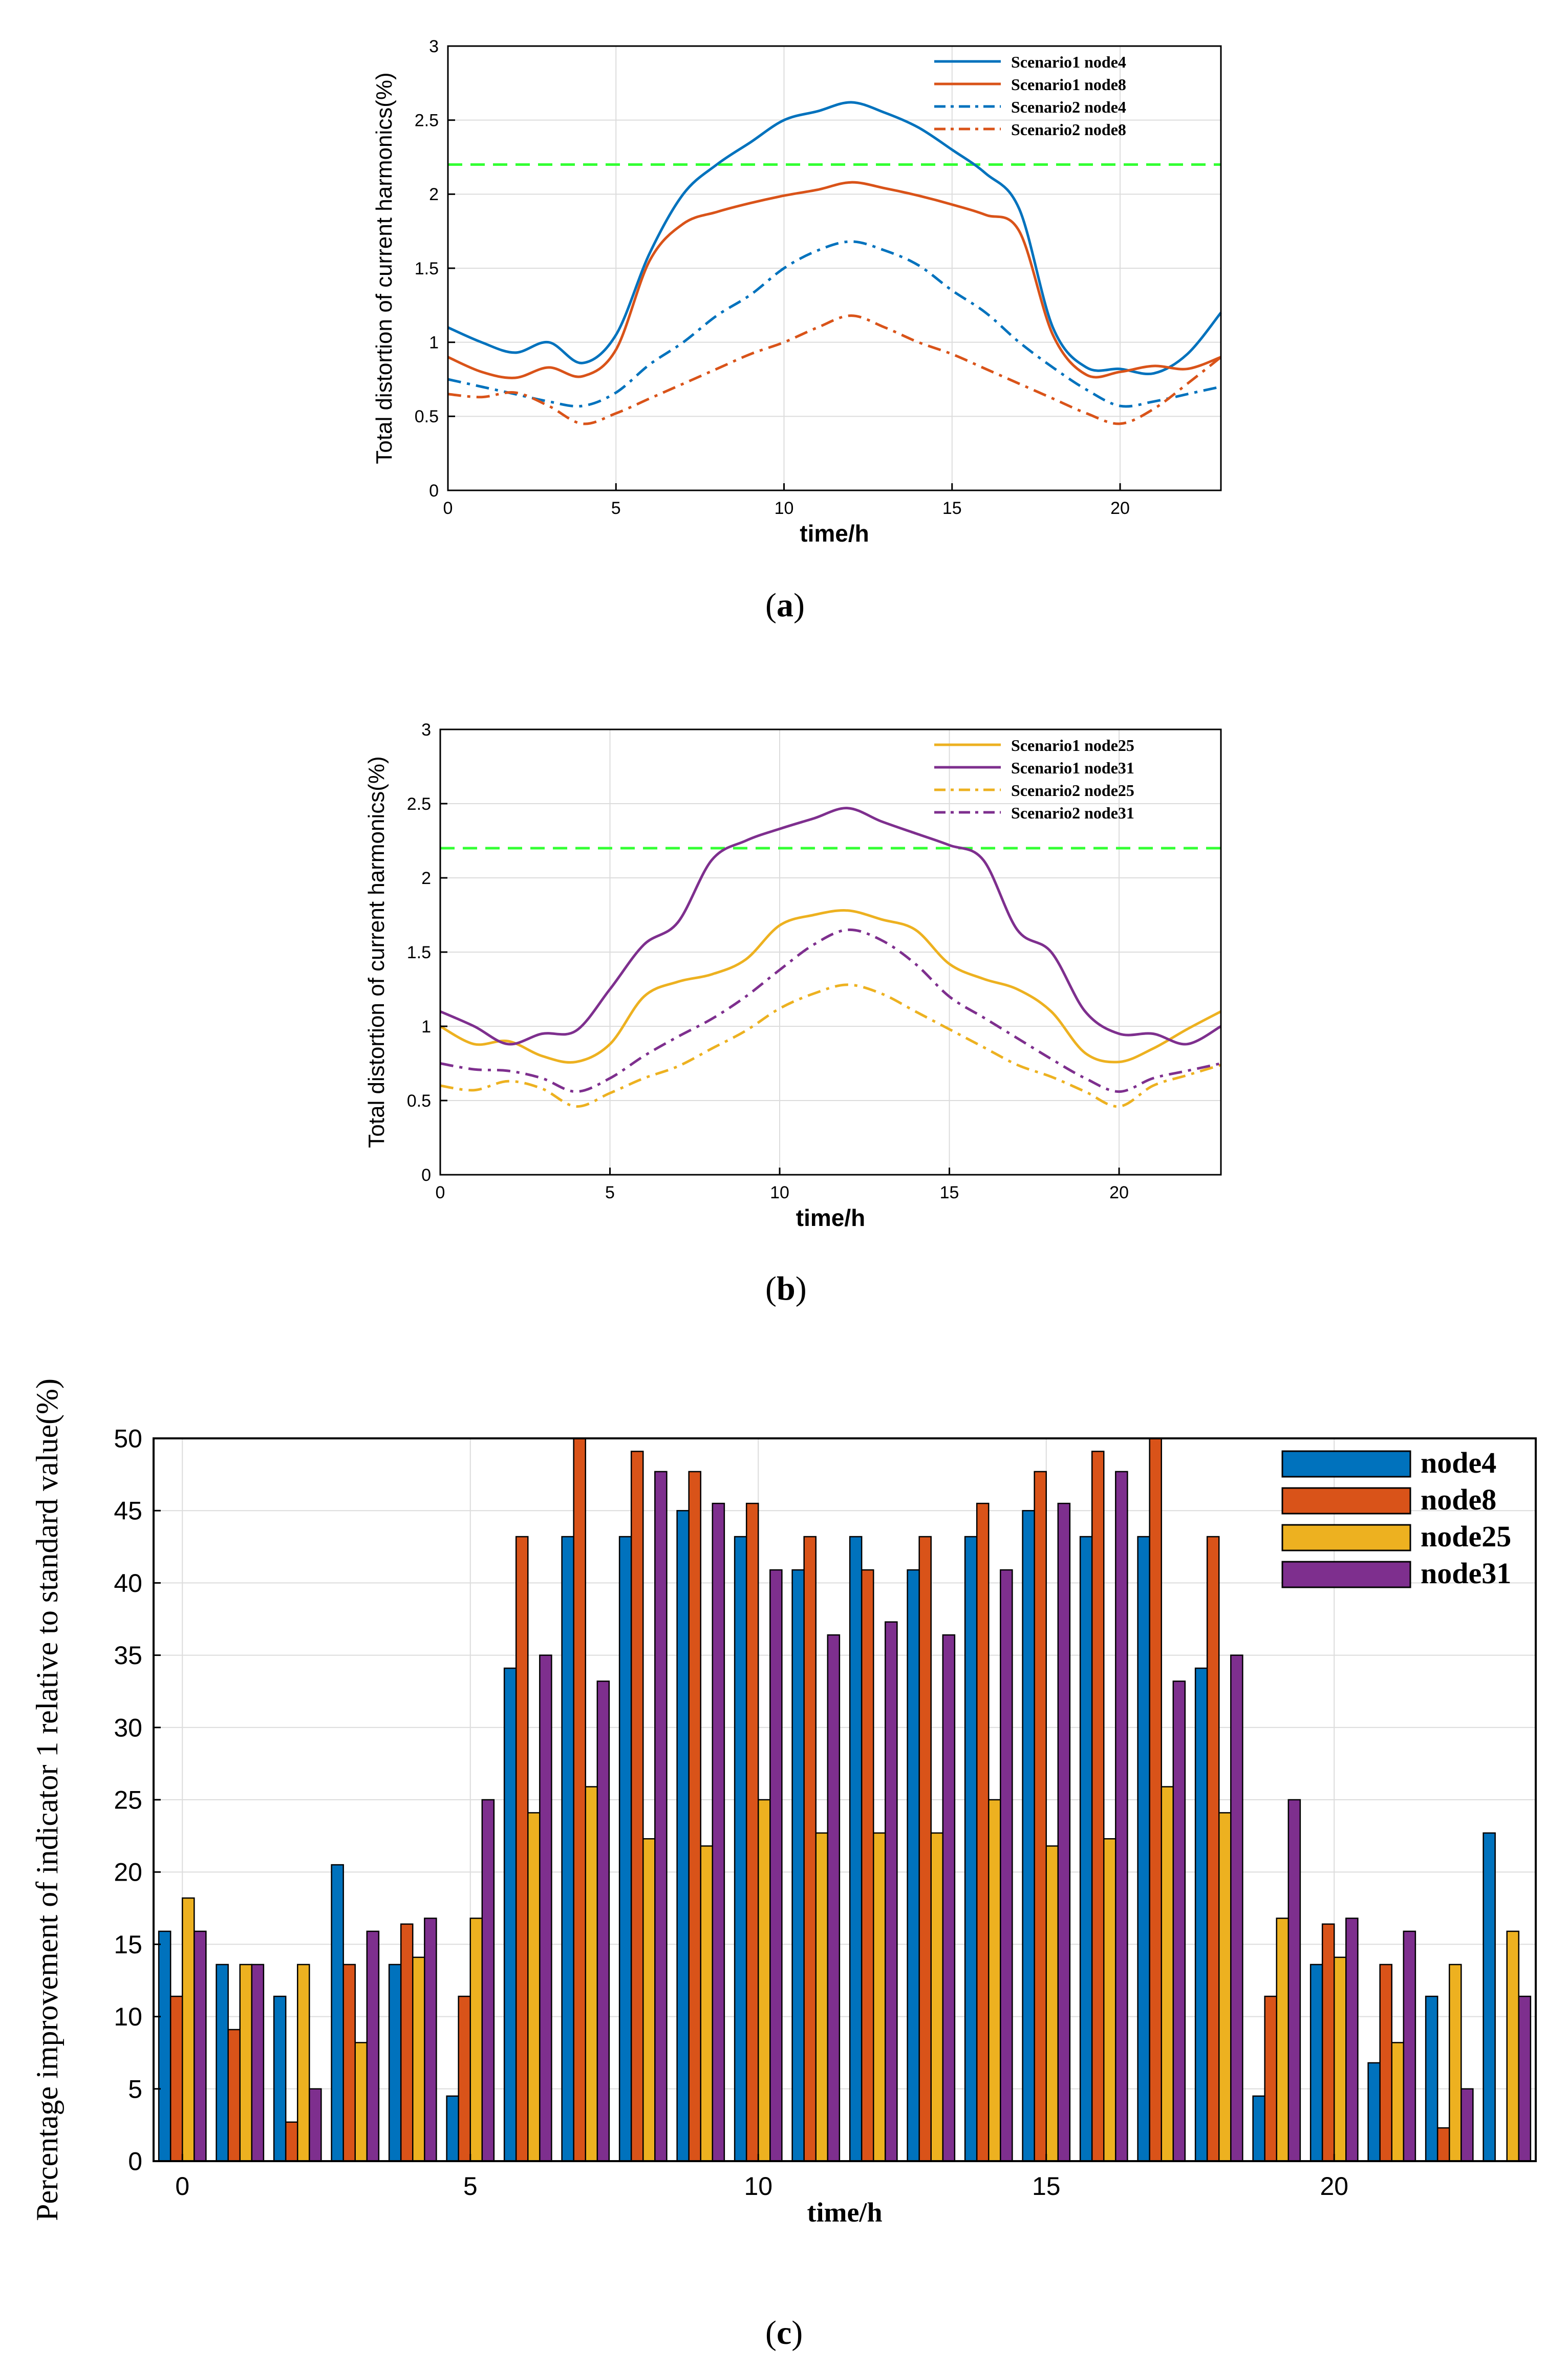 The height and width of the screenshot is (2371, 1568). What do you see at coordinates (291, 2141) in the screenshot?
I see `bar-node8-t2` at bounding box center [291, 2141].